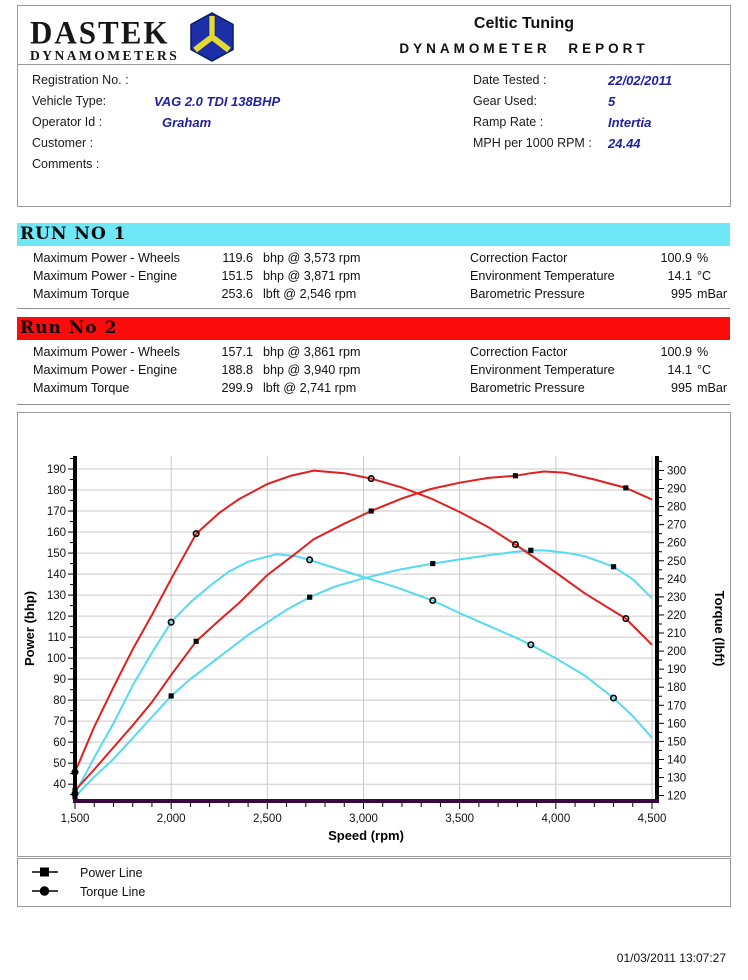  What do you see at coordinates (676, 580) in the screenshot?
I see `svg-text: 240` at bounding box center [676, 580].